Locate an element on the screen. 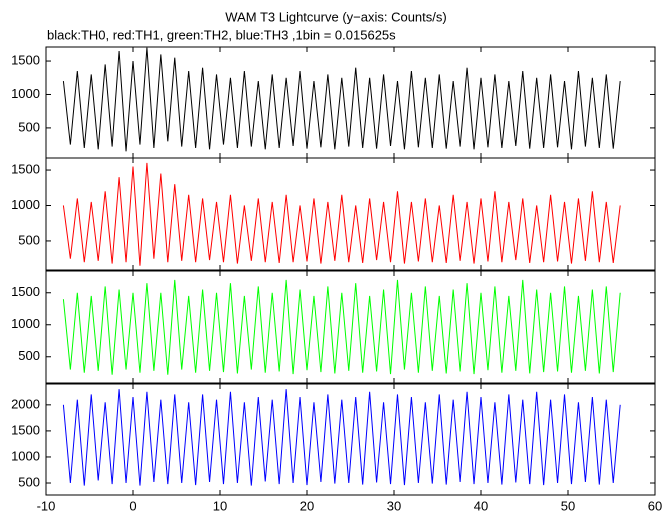  x-tick-label: 60 is located at coordinates (655, 505).